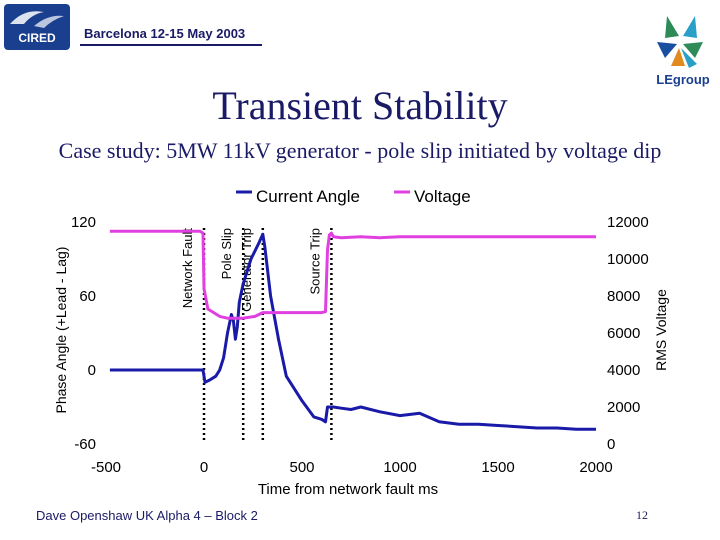 The height and width of the screenshot is (540, 720). Describe the element at coordinates (226, 253) in the screenshot. I see `event-marker-label: Pole Slip` at that location.